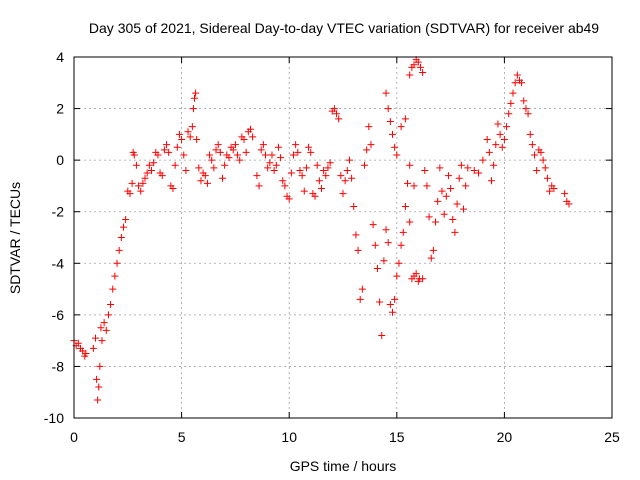  What do you see at coordinates (58, 366) in the screenshot?
I see `y-tick-label: -8` at bounding box center [58, 366].